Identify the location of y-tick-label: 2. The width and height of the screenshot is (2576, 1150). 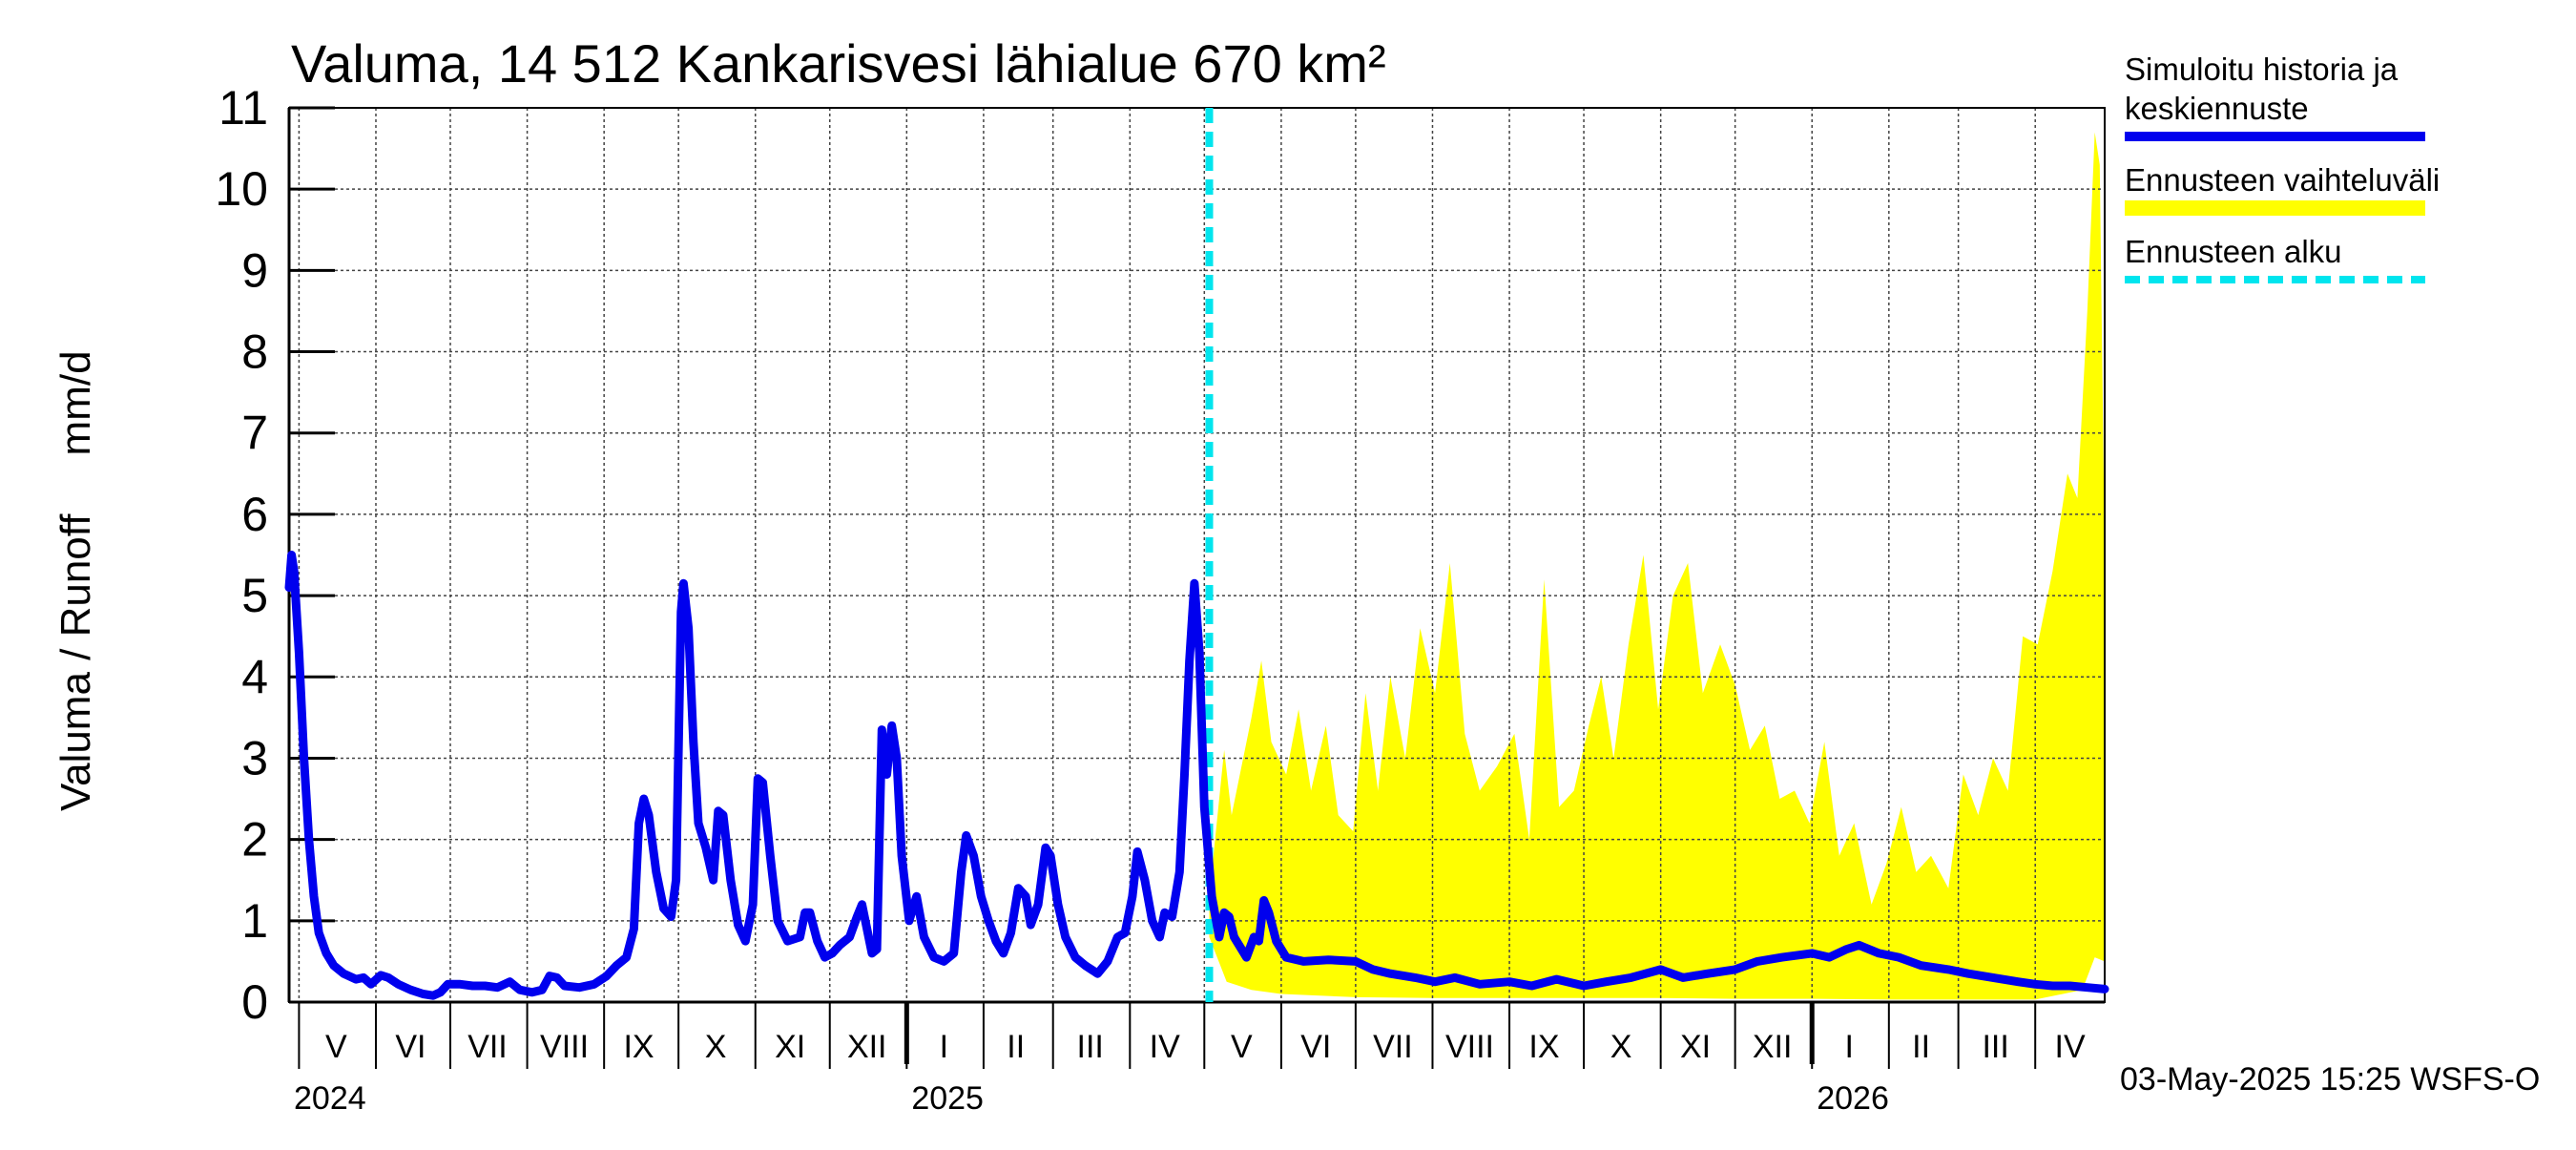
(254, 840).